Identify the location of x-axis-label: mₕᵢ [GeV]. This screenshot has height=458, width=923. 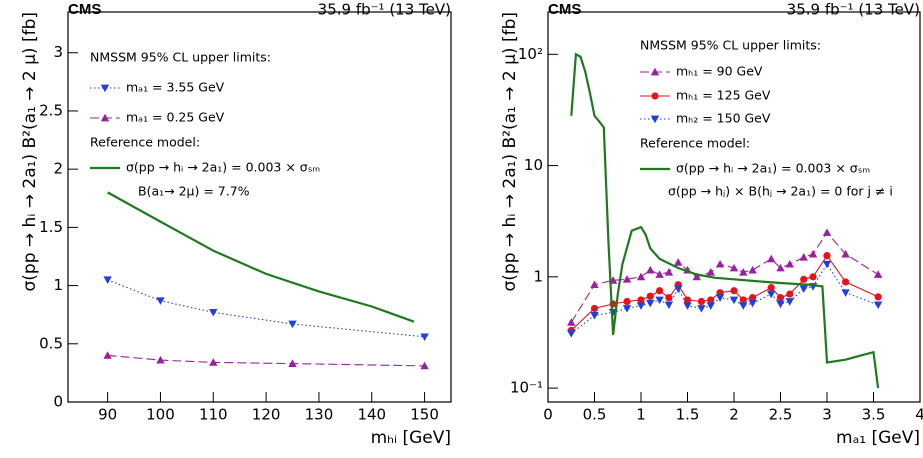
(411, 438).